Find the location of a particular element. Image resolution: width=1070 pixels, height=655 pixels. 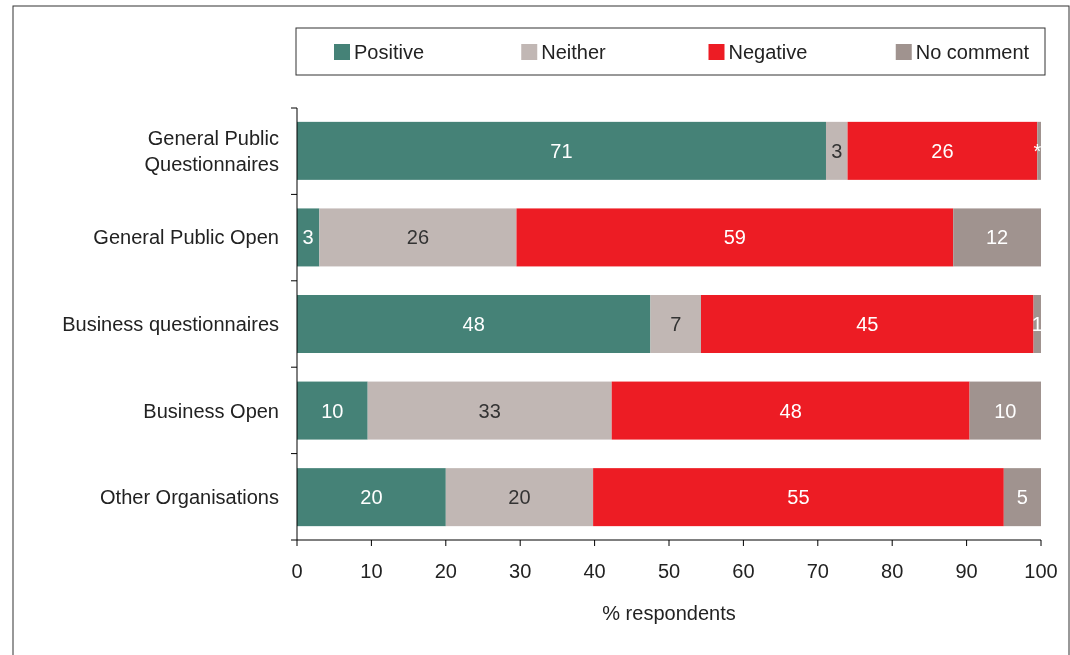

data-label: 12 is located at coordinates (997, 237).